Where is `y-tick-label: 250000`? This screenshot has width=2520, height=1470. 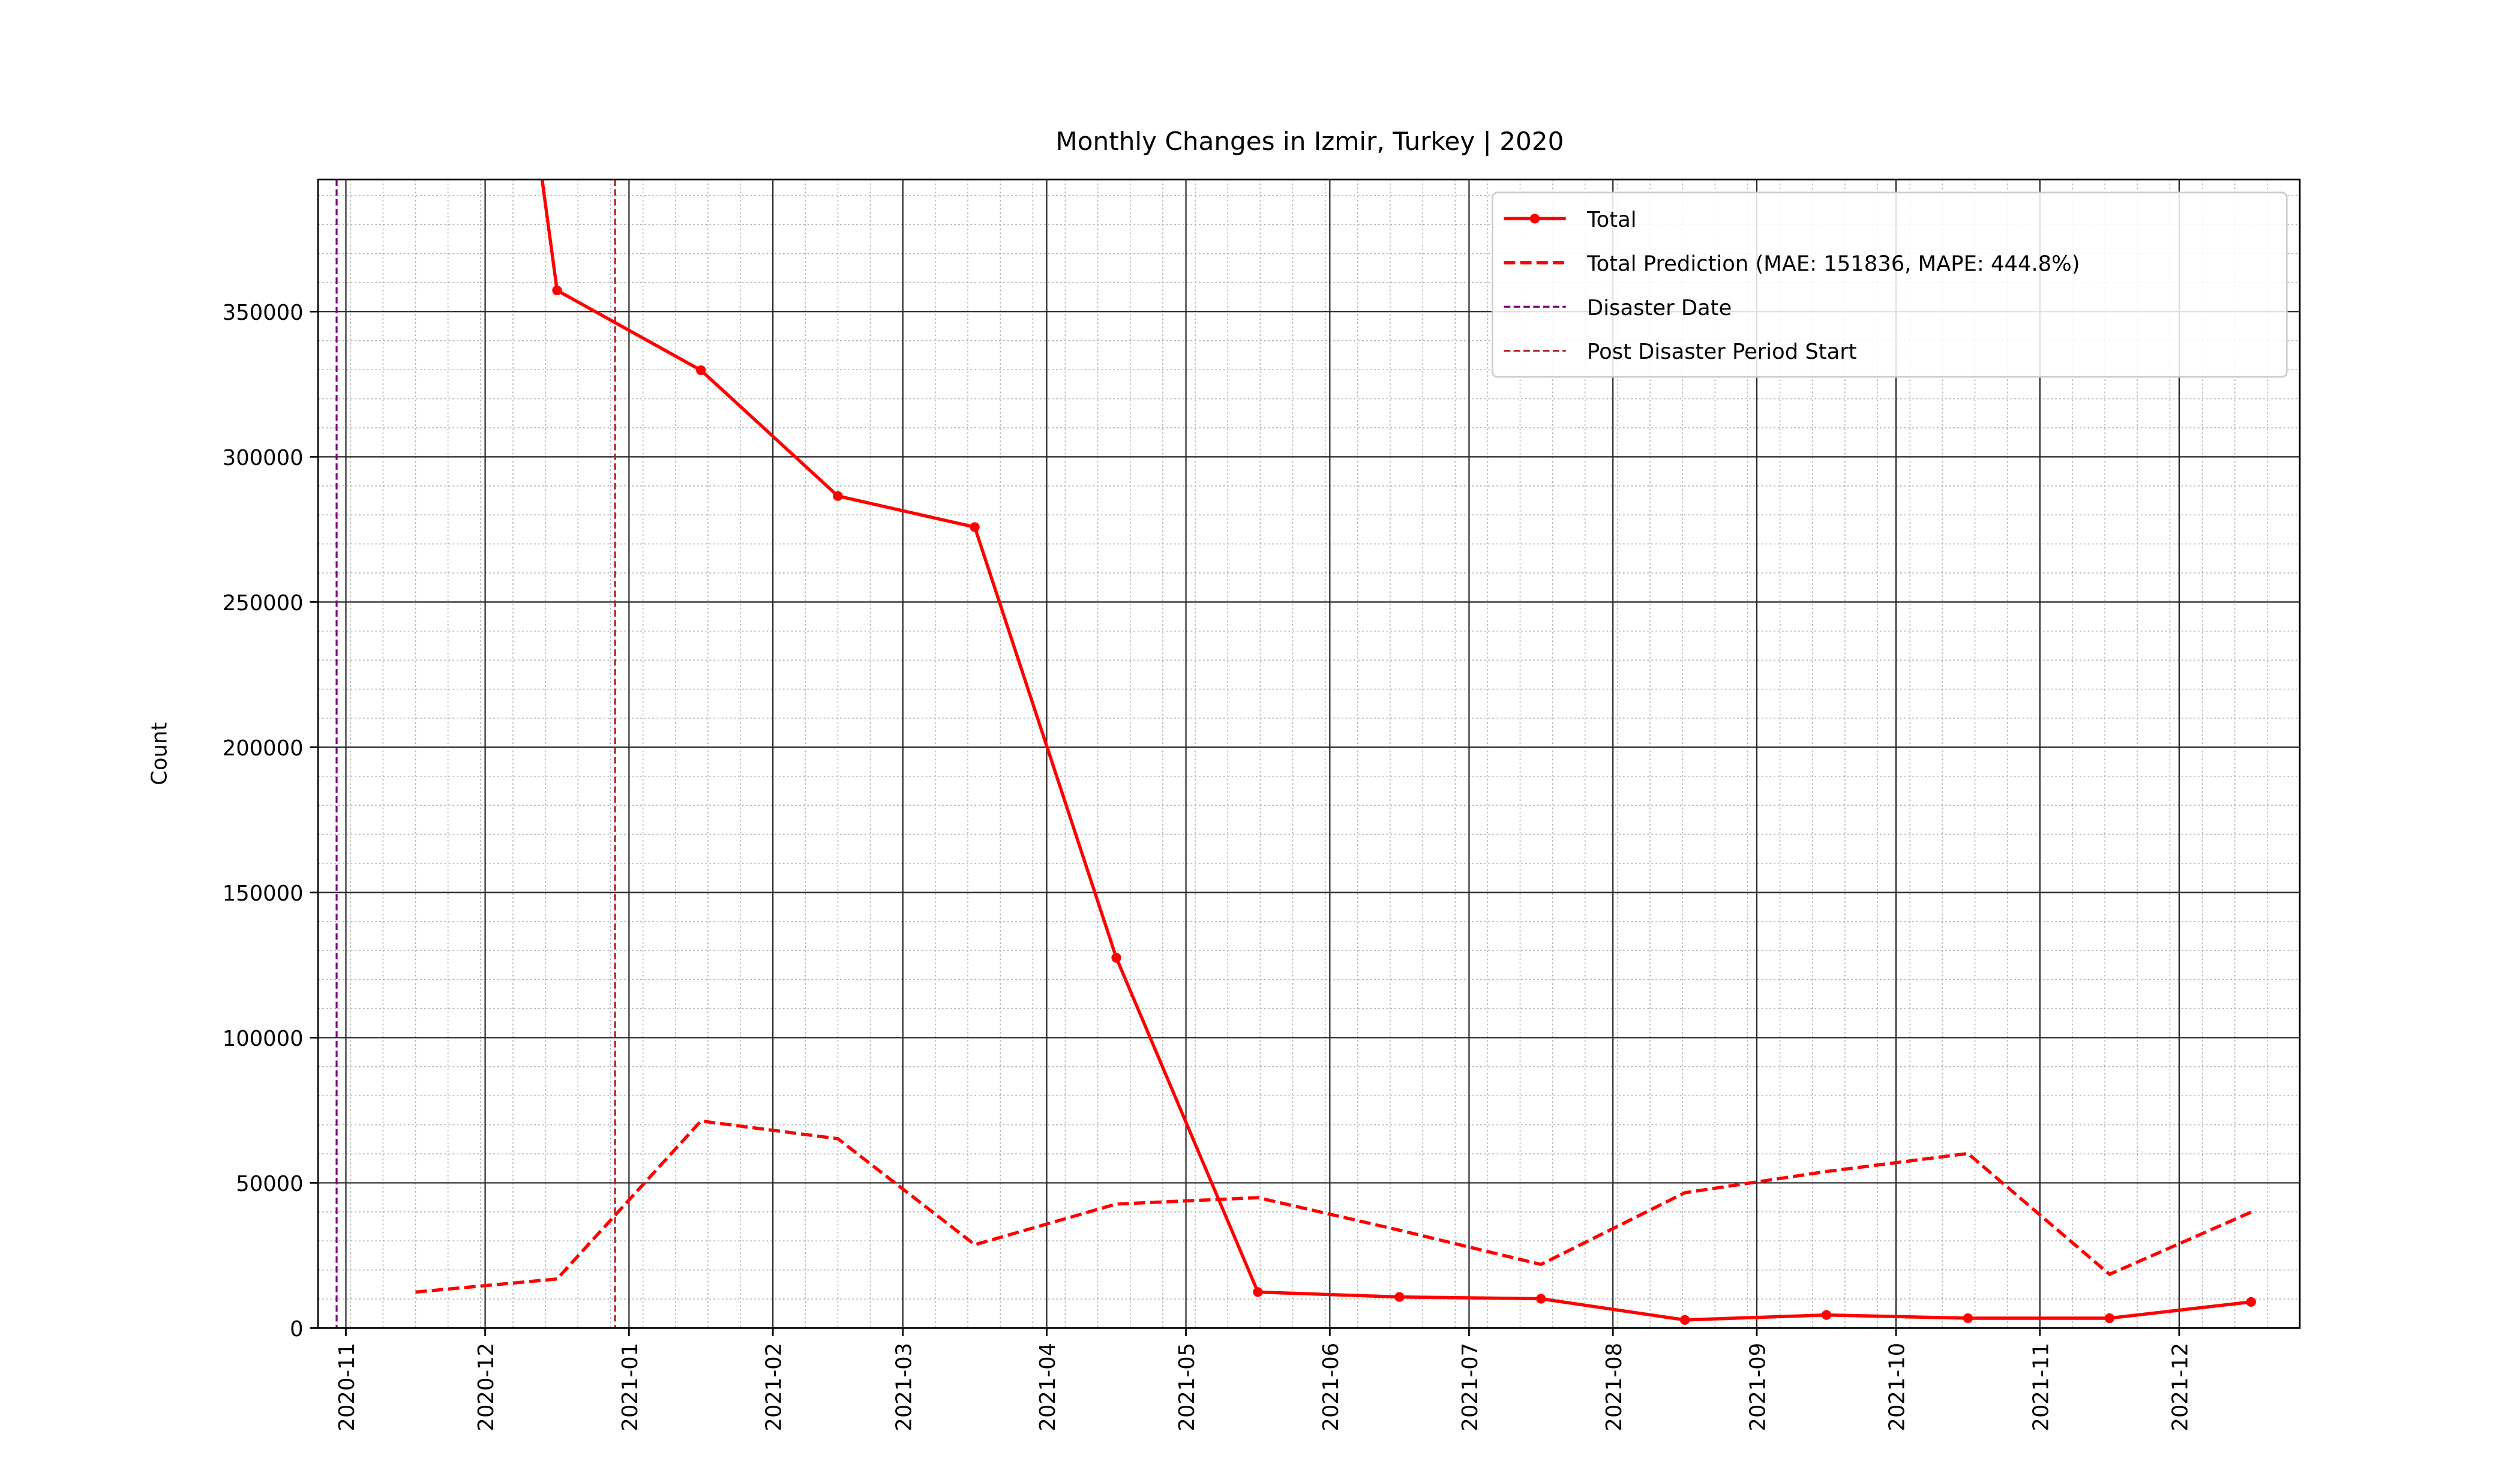
y-tick-label: 250000 is located at coordinates (263, 603).